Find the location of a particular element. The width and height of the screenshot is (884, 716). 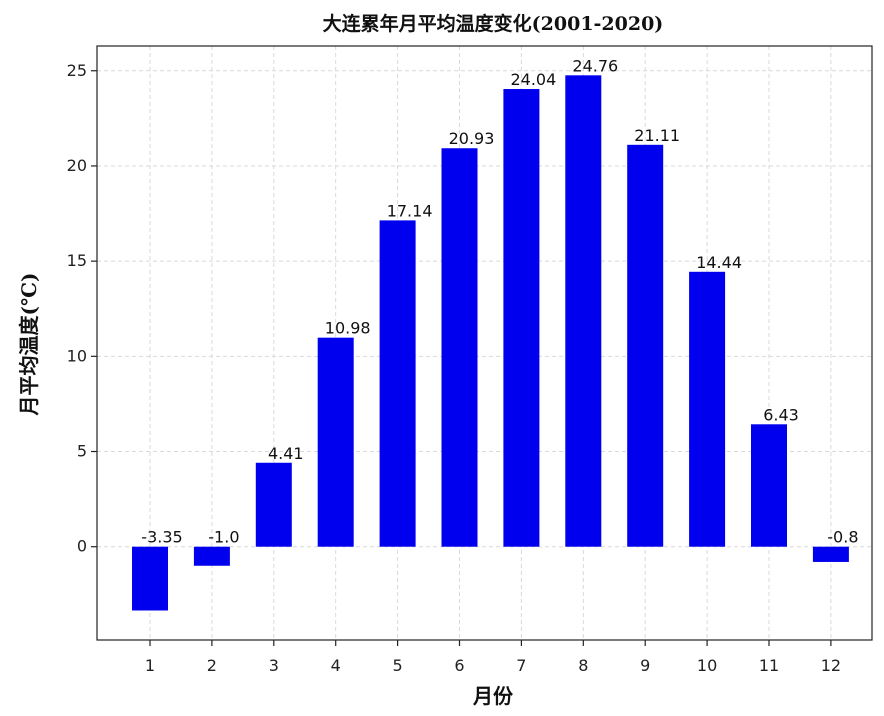

data-label: 17.14 is located at coordinates (410, 210).